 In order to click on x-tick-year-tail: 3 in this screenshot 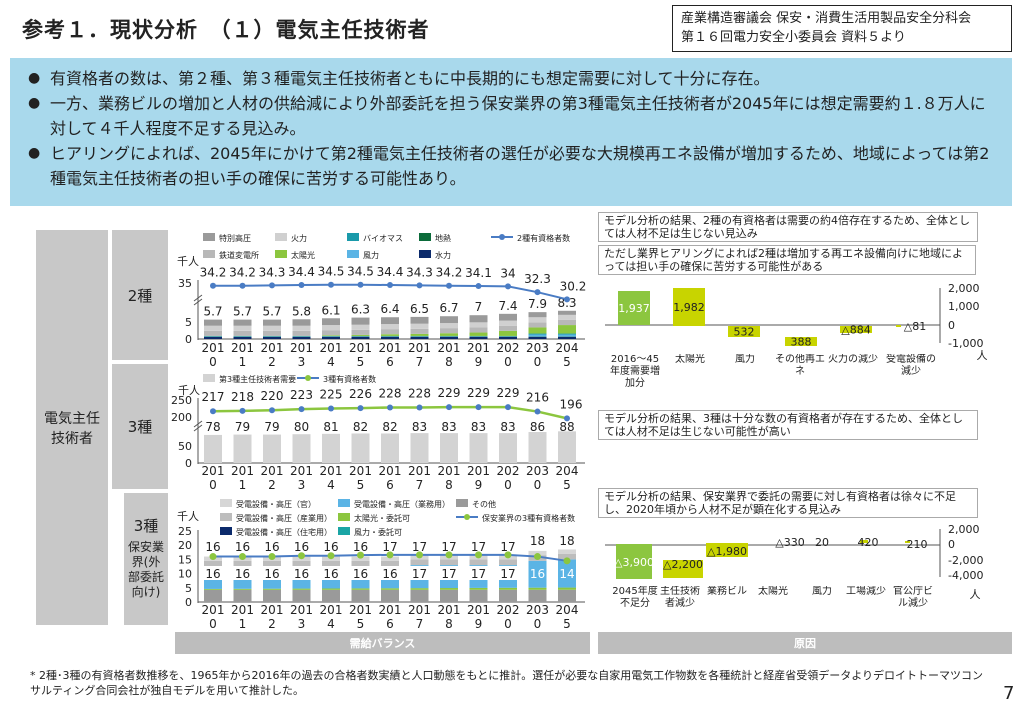, I will do `click(302, 485)`.